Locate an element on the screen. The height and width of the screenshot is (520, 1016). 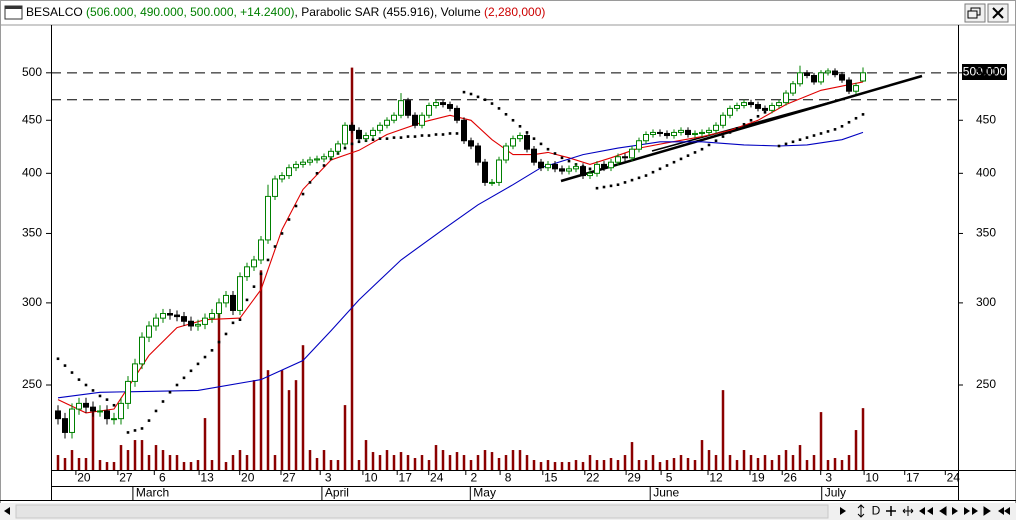
restore-button is located at coordinates (975, 13).